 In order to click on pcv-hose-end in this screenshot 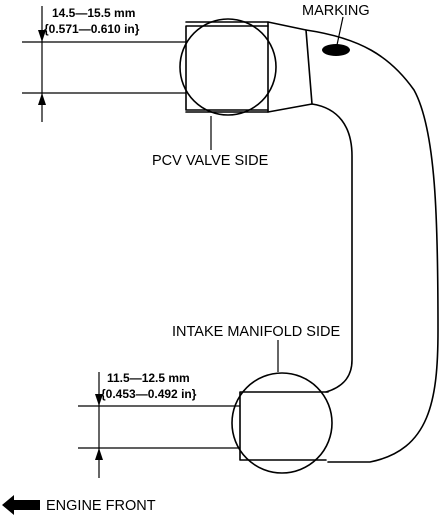, I will do `click(227, 68)`.